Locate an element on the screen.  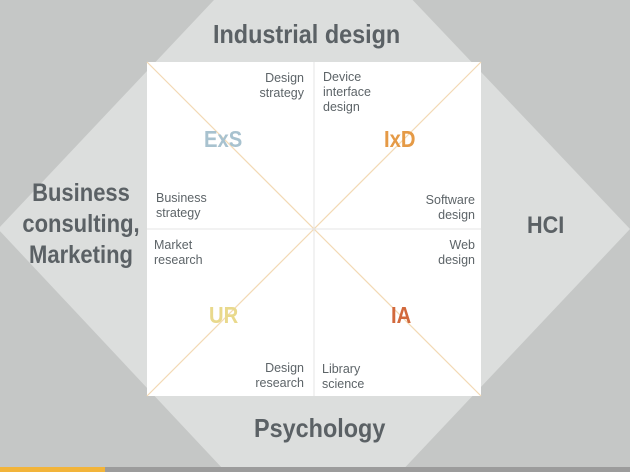
label-web-design: Web design is located at coordinates (456, 253).